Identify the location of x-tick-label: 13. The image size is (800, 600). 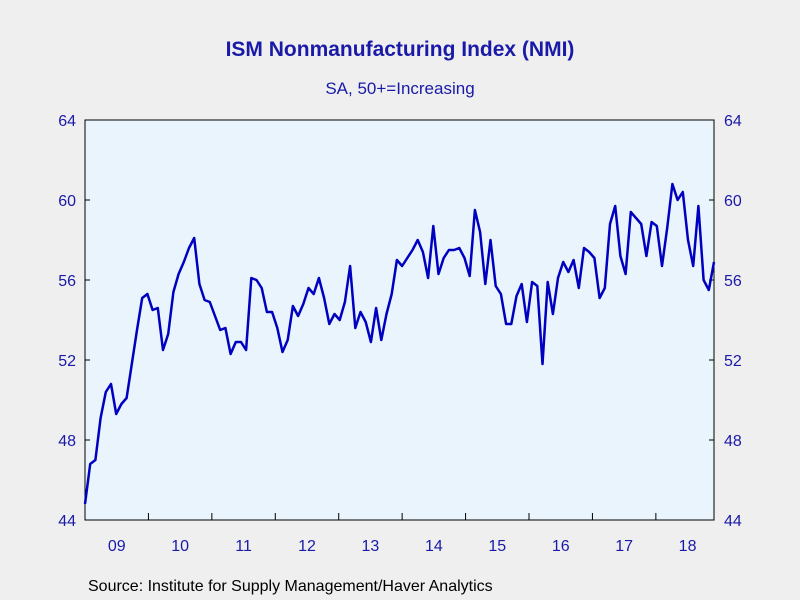
(371, 546).